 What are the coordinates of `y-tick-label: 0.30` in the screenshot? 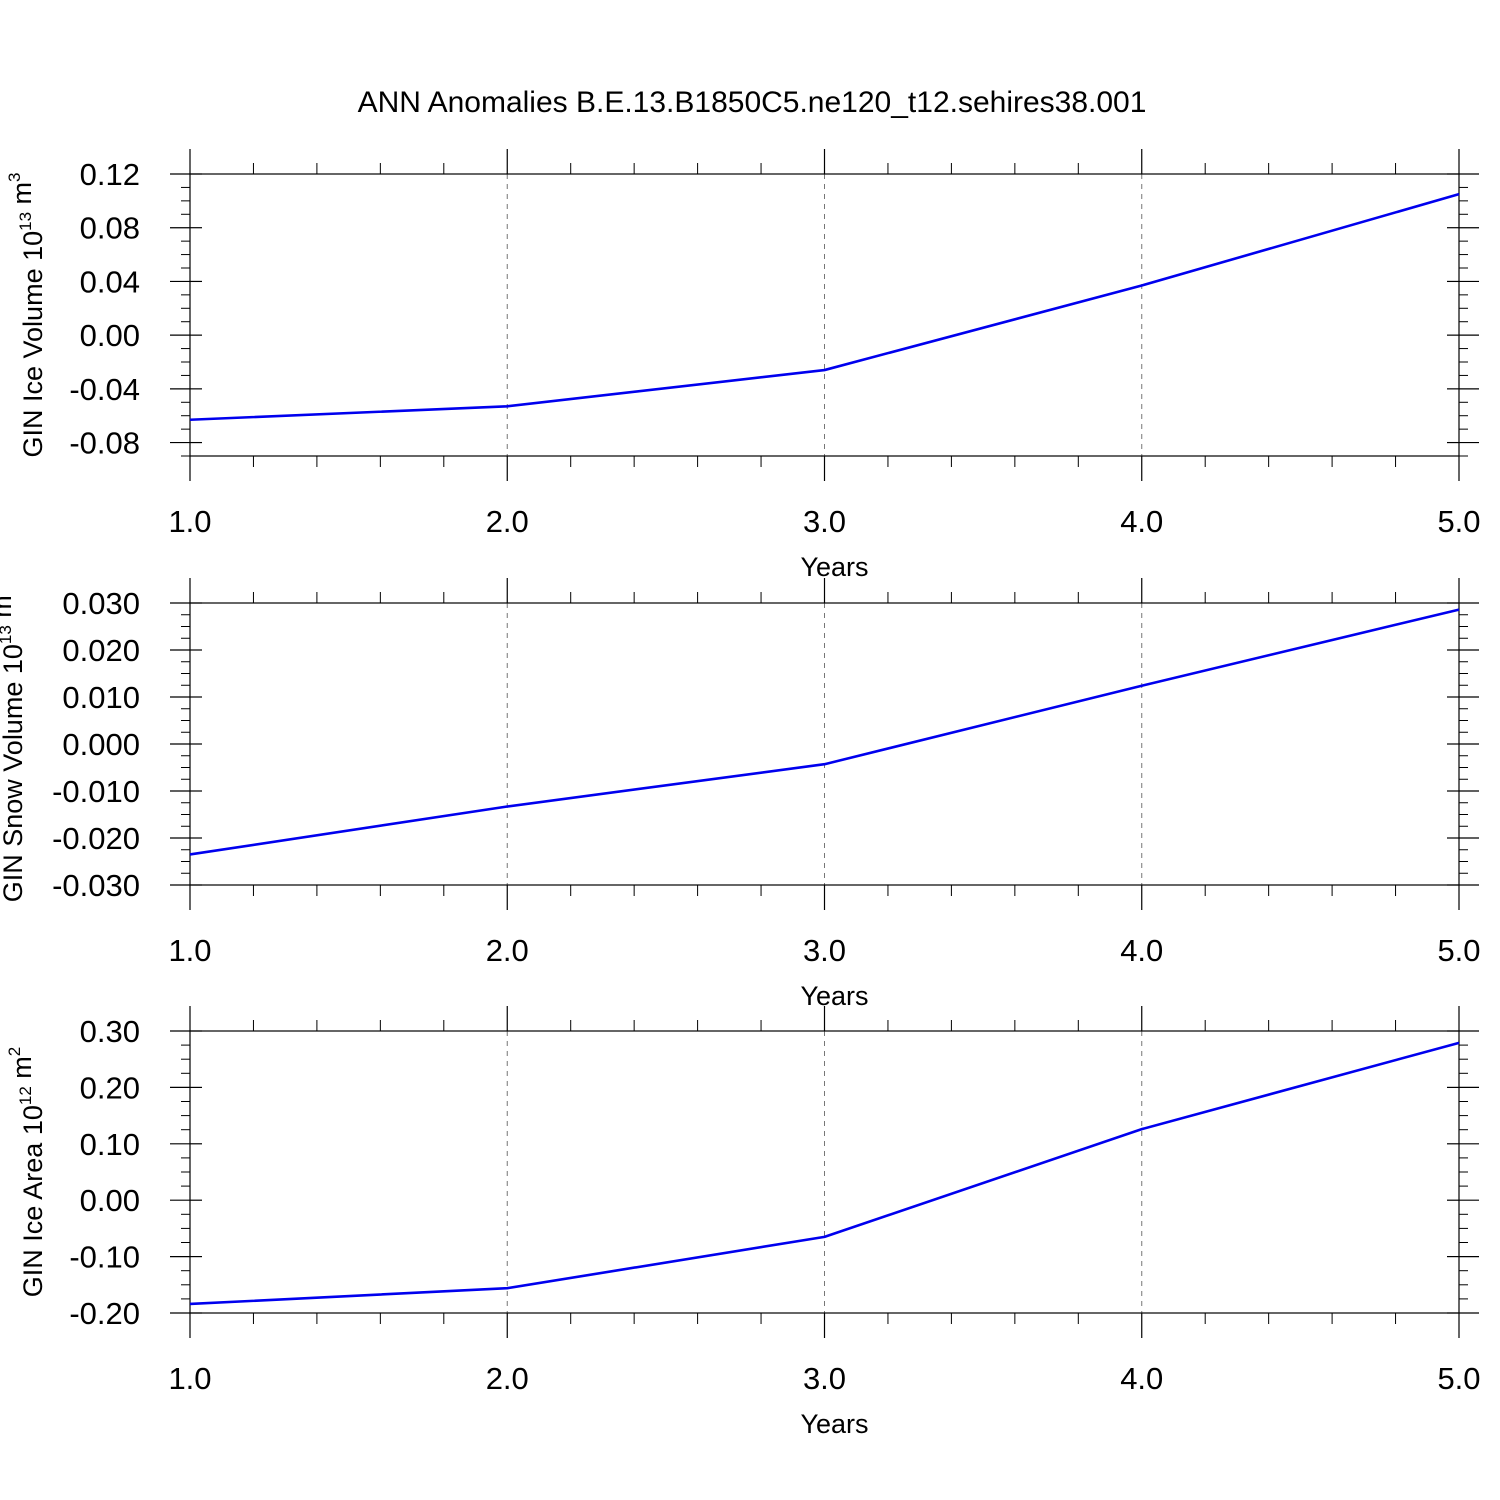 It's located at (110, 1031).